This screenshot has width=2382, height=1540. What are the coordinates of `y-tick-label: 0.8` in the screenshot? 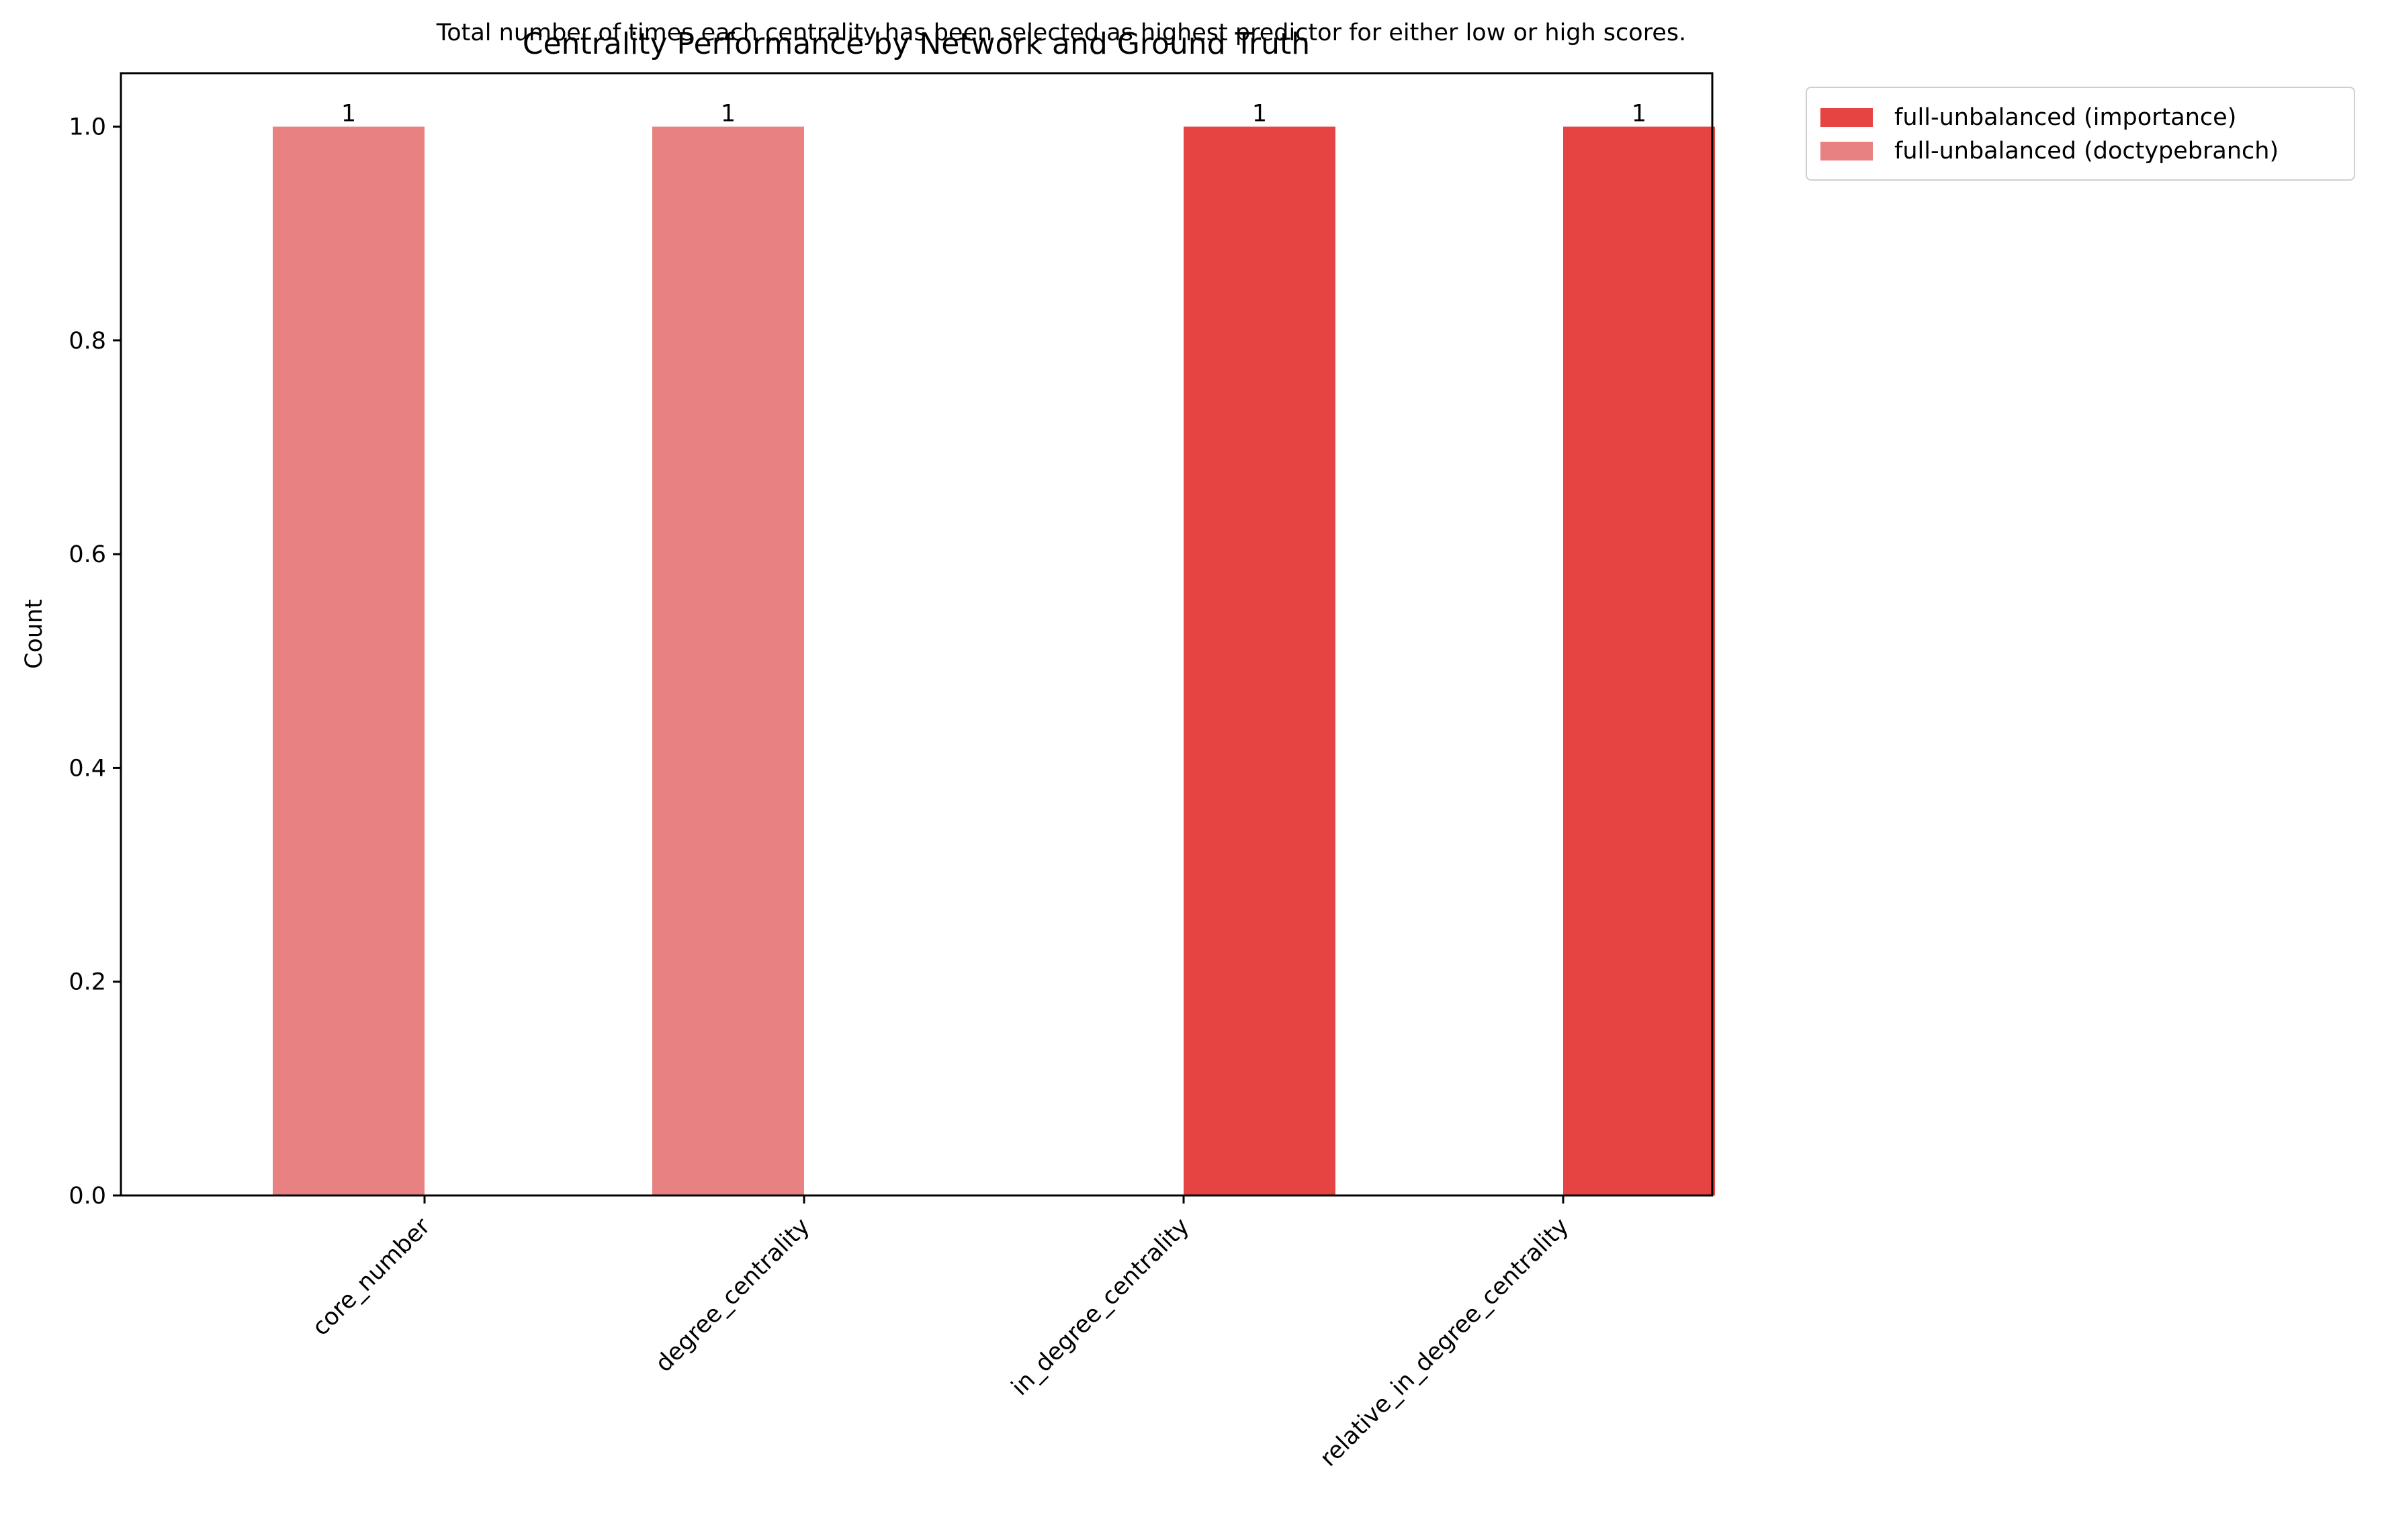 It's located at (87, 342).